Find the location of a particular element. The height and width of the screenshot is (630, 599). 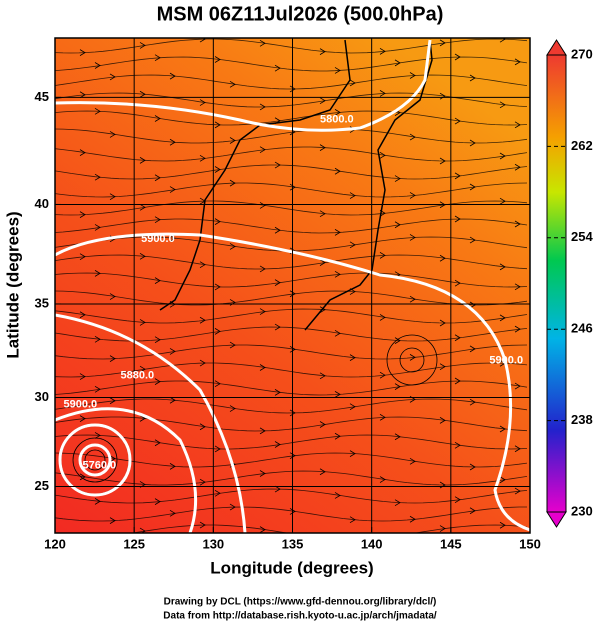

y-tick-label: 30 is located at coordinates (42, 396).